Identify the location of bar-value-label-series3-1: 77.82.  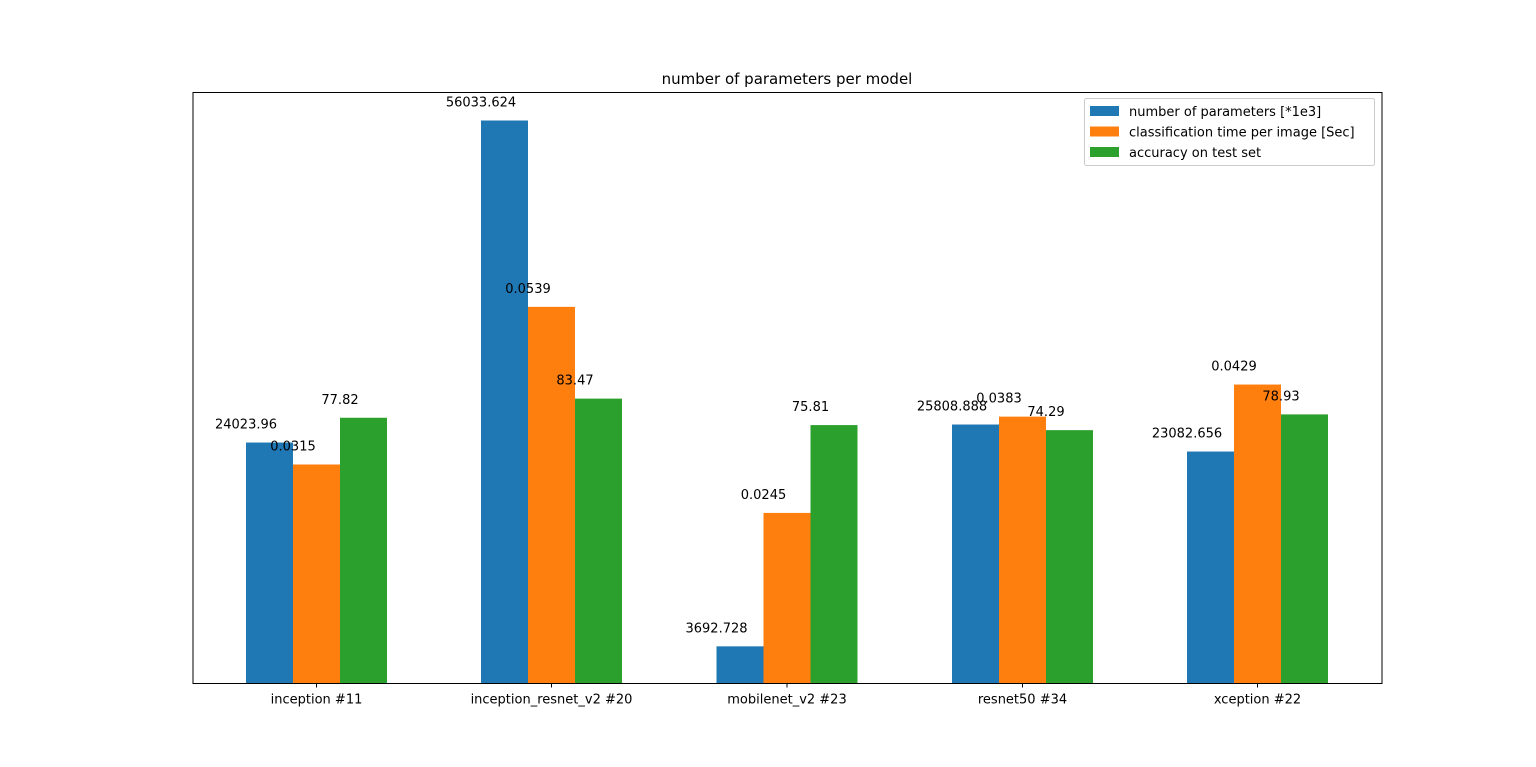
(339, 400).